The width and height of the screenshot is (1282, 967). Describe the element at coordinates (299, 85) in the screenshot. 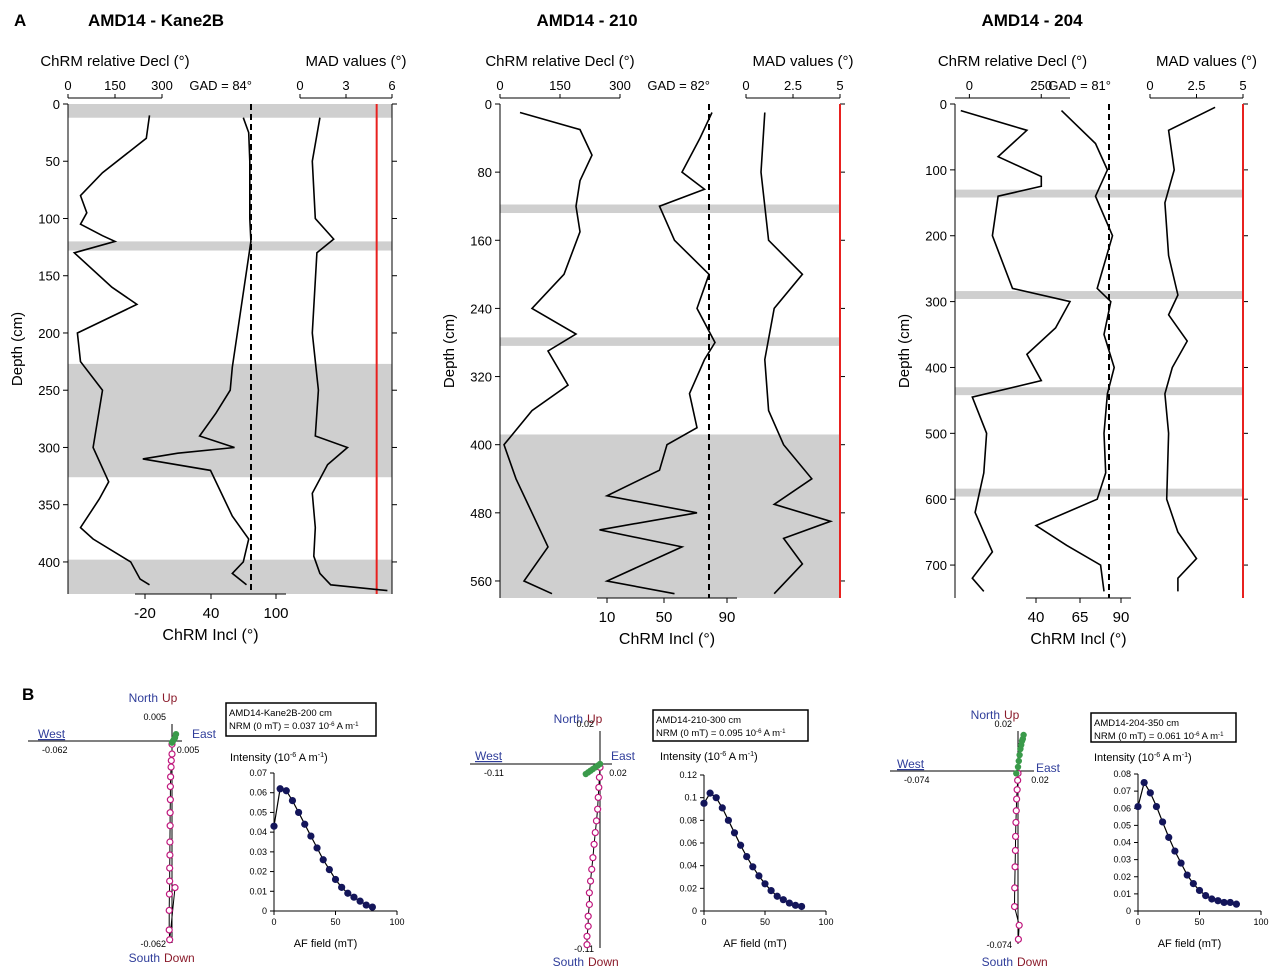

I see `profile-1-mad-tick-label: 0` at that location.